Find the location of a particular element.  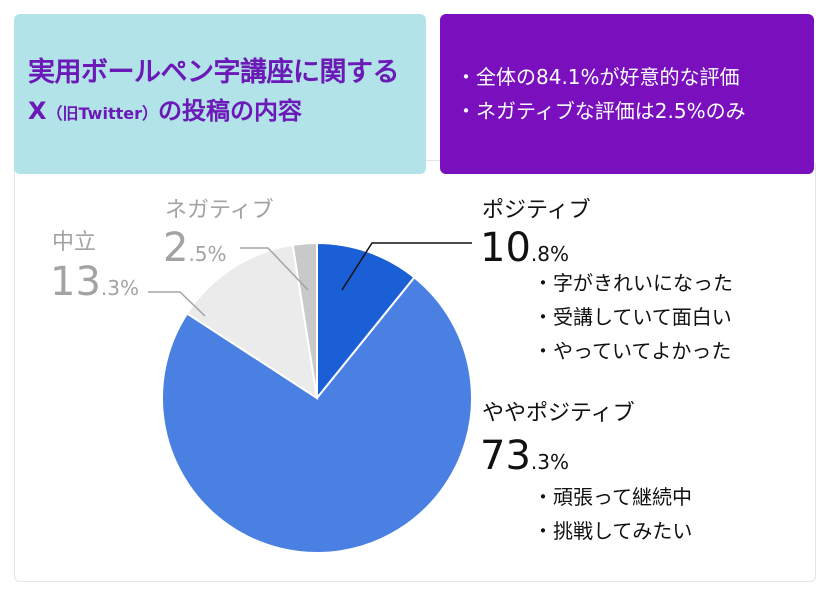

pie-slice-positive is located at coordinates (366, 321).